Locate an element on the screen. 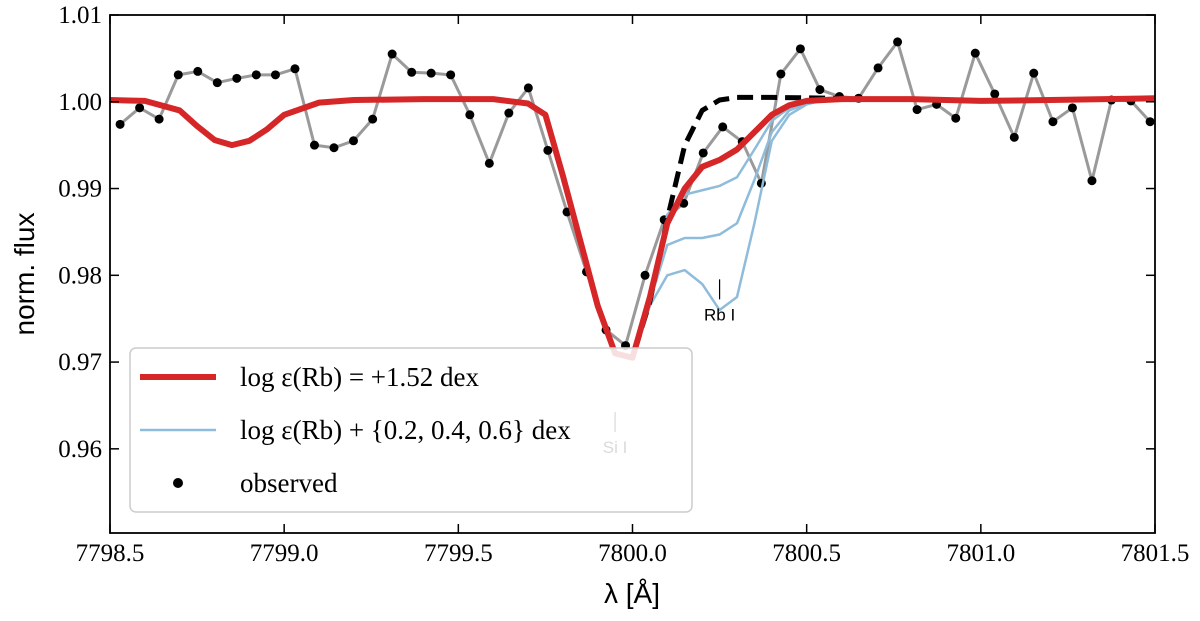 The height and width of the screenshot is (621, 1200). legend-label: log ε(Rb) = +1.52 dex is located at coordinates (360, 377).